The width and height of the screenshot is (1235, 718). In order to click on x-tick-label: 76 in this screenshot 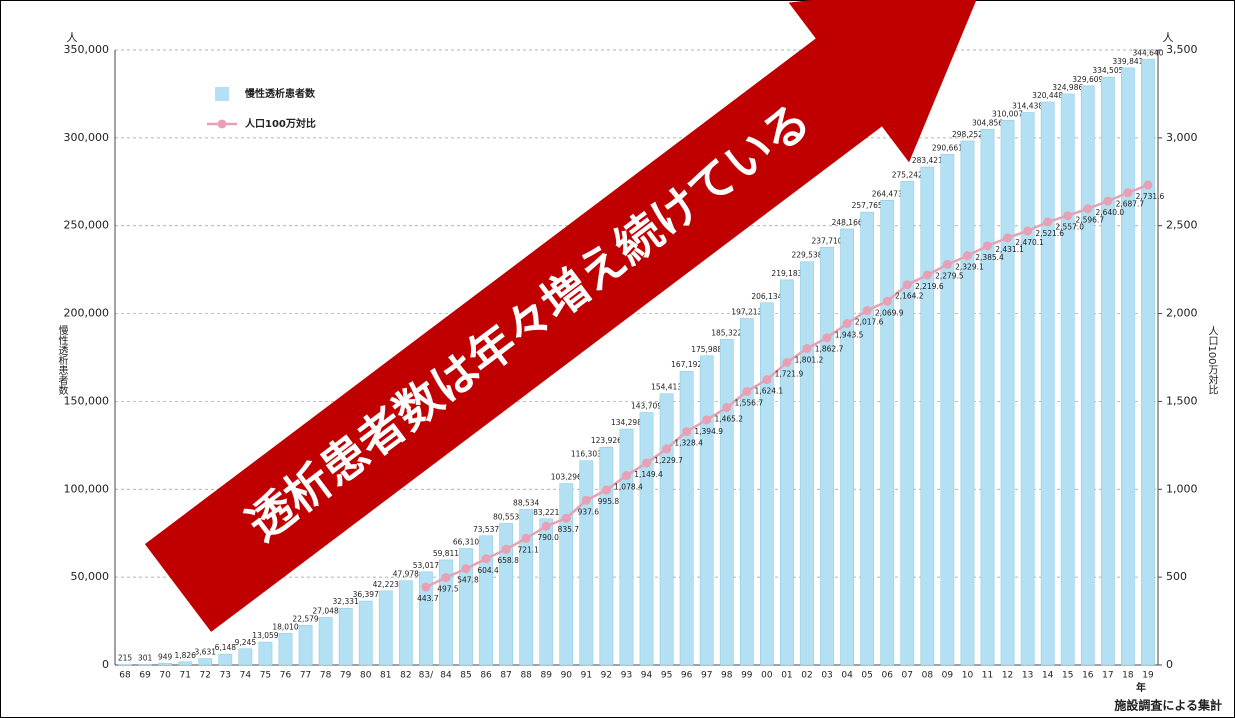, I will do `click(286, 676)`.